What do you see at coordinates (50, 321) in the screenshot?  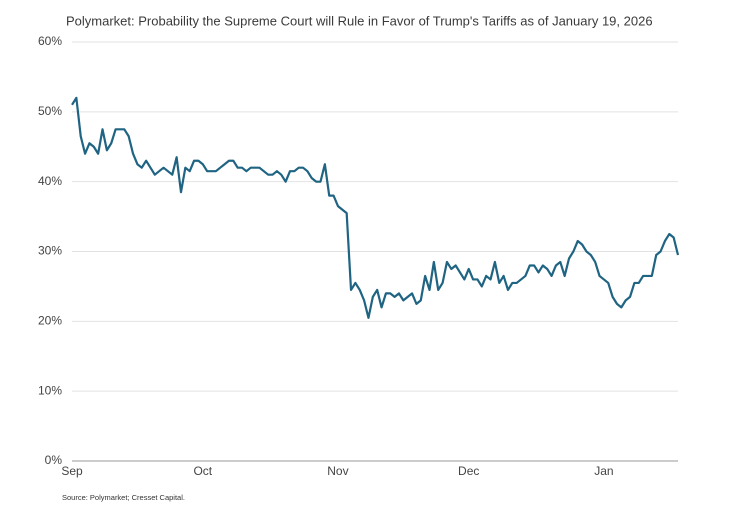 I see `y-tick-label: 20%` at bounding box center [50, 321].